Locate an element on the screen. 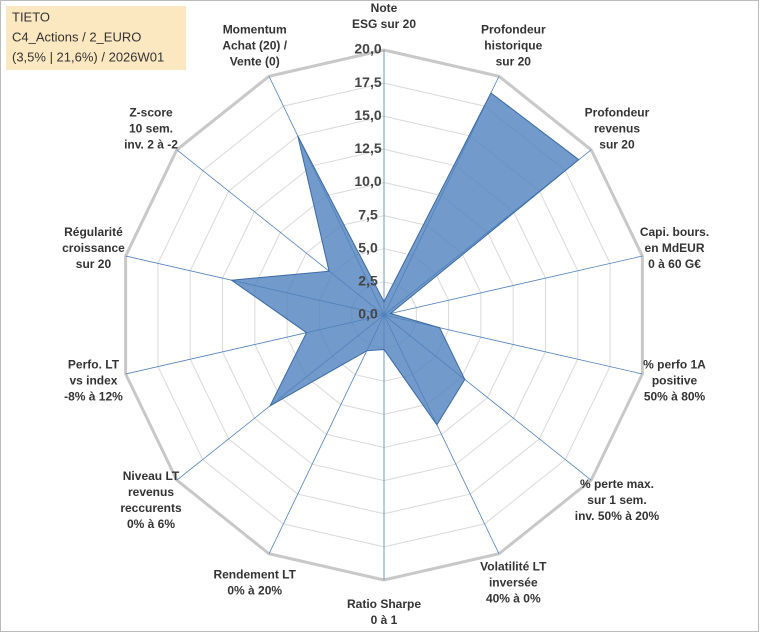  axis-label: 0% à 6% is located at coordinates (151, 524).